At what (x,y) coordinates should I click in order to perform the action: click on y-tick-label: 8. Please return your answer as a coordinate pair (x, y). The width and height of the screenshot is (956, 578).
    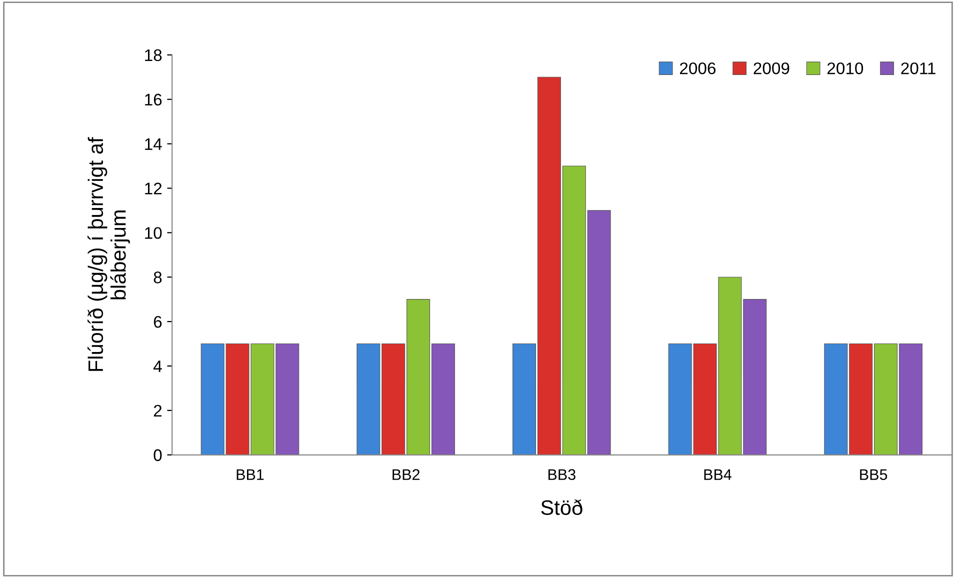
    Looking at the image, I should click on (158, 278).